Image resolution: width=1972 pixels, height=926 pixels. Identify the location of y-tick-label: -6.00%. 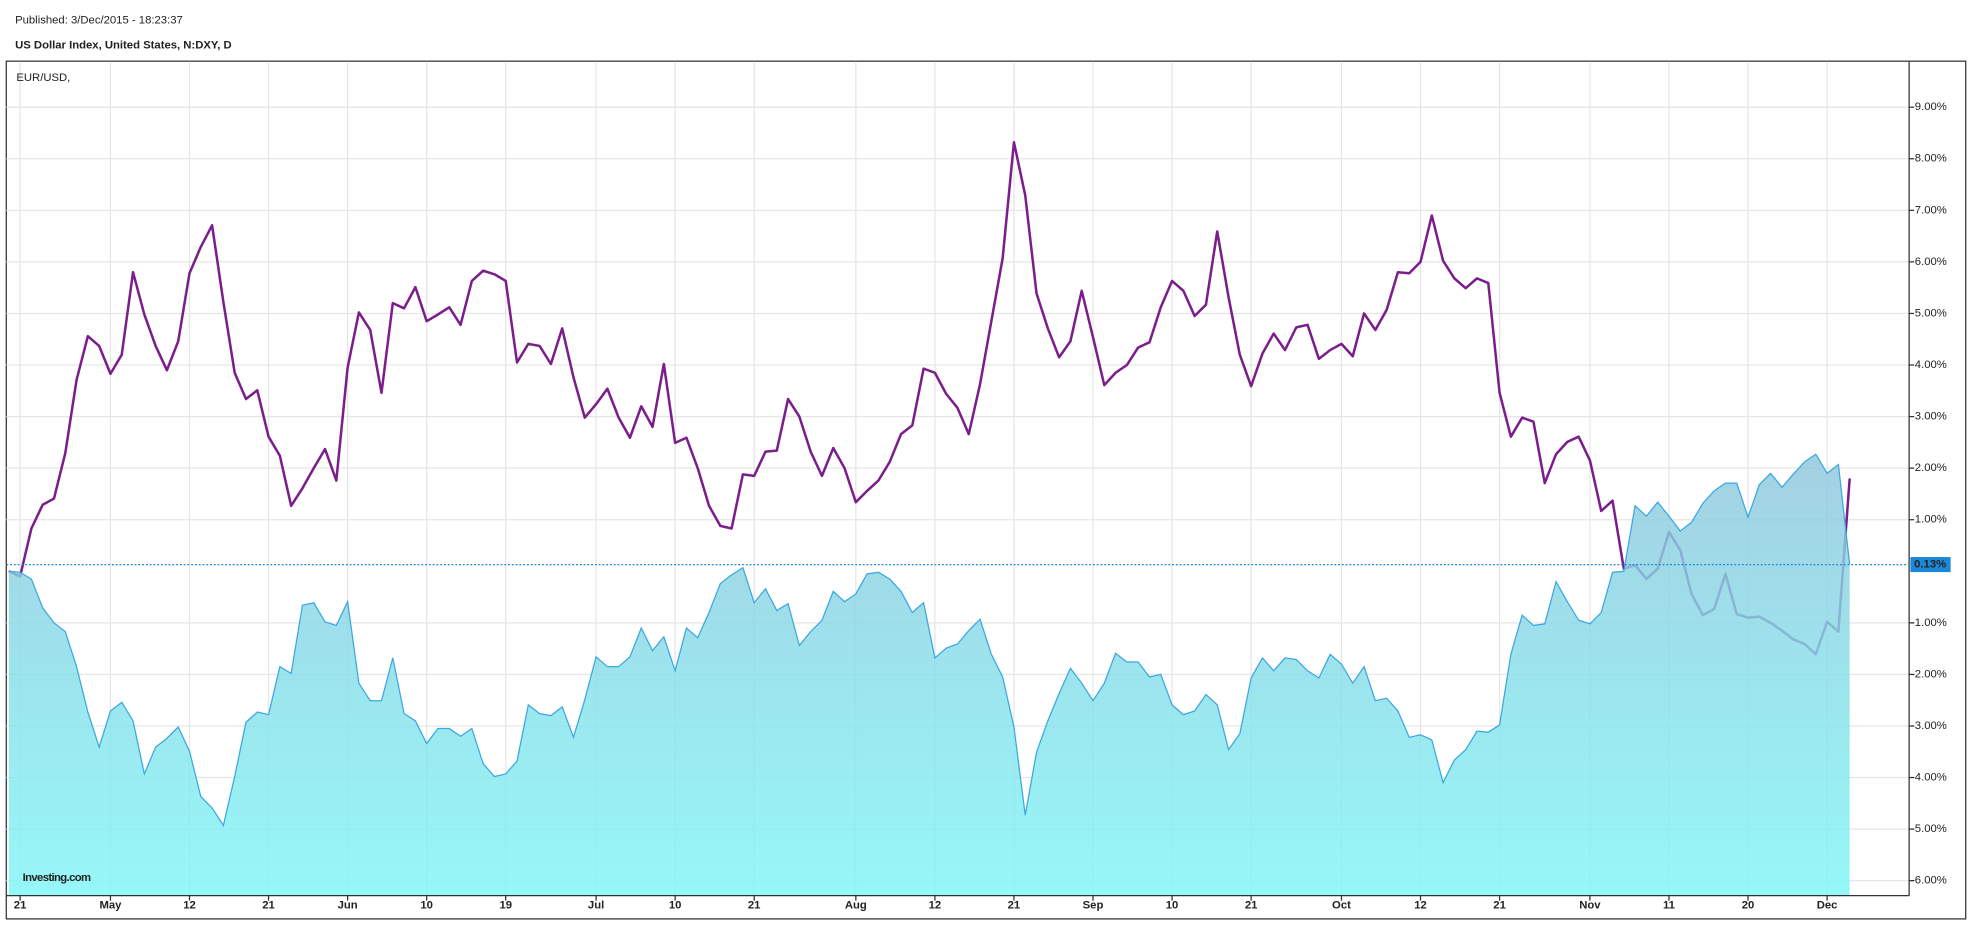
(1929, 881).